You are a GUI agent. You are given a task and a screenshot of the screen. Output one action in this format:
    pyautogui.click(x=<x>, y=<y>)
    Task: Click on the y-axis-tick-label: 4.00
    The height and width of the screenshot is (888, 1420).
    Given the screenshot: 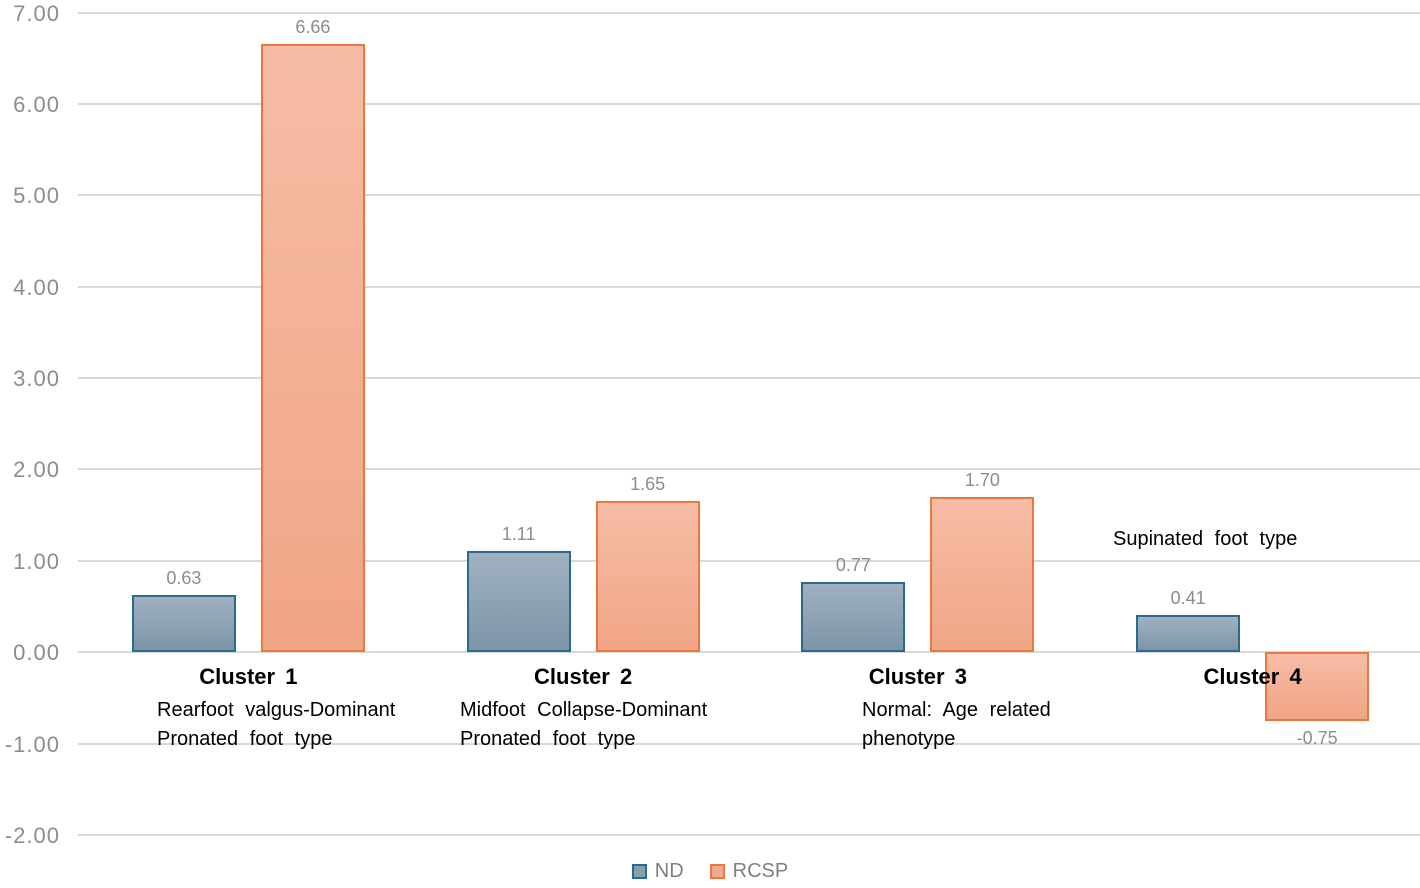 What is the action you would take?
    pyautogui.click(x=36, y=287)
    